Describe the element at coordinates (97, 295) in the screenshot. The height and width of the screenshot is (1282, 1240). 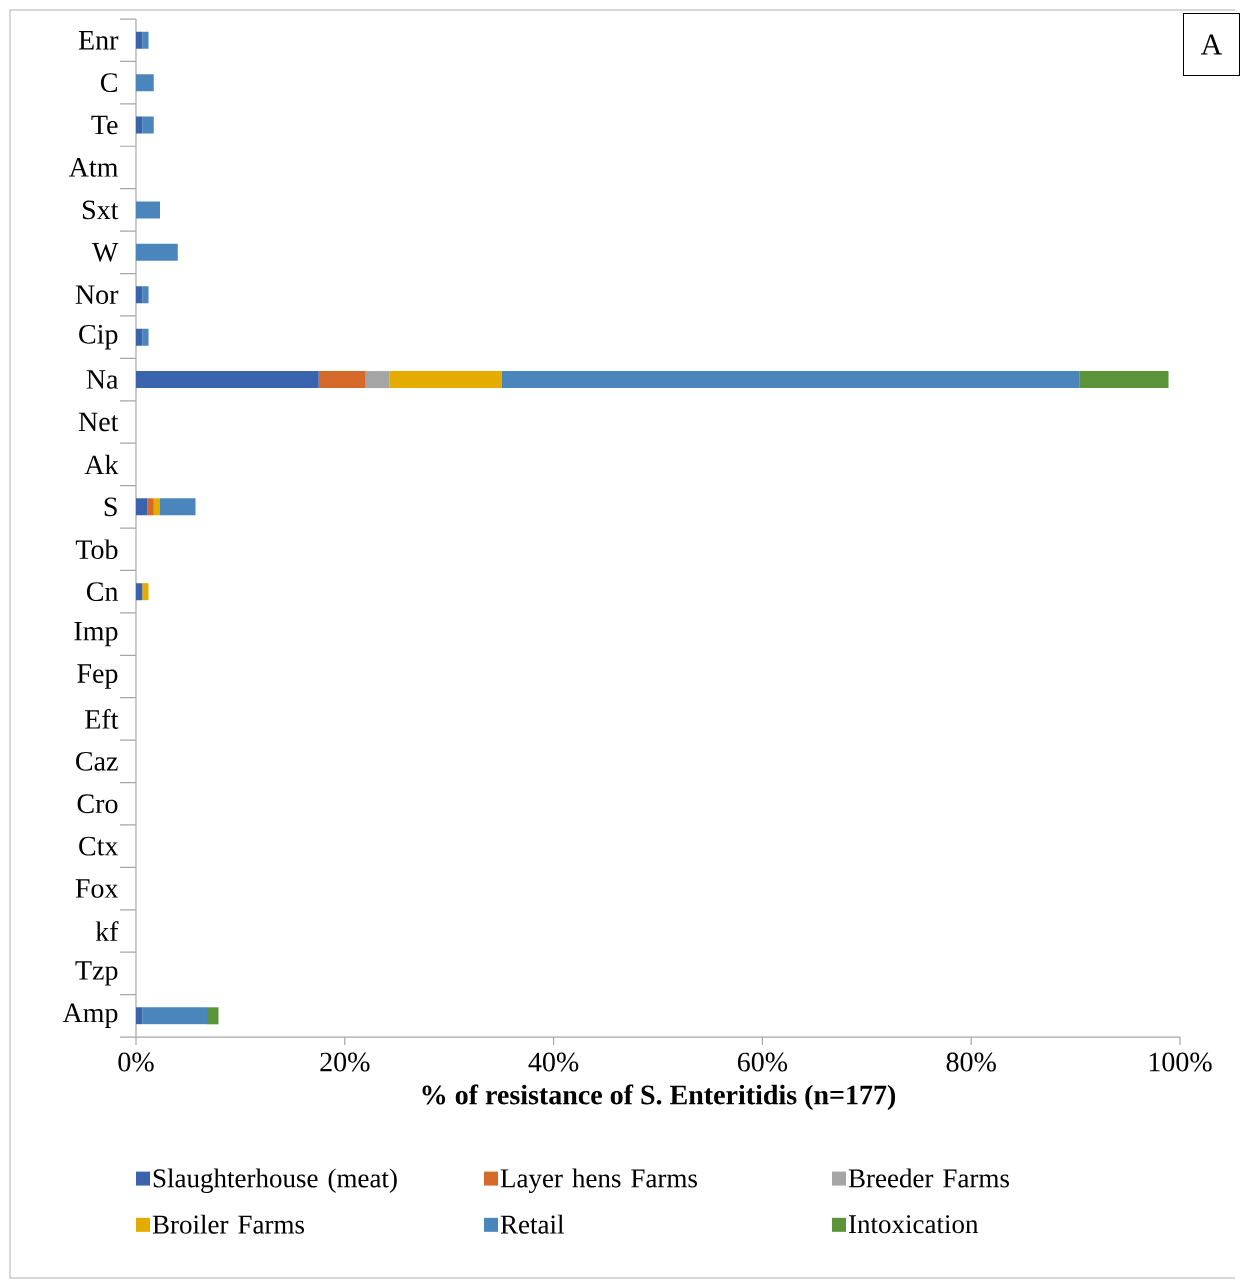
I see `y-tick-label: Nor` at that location.